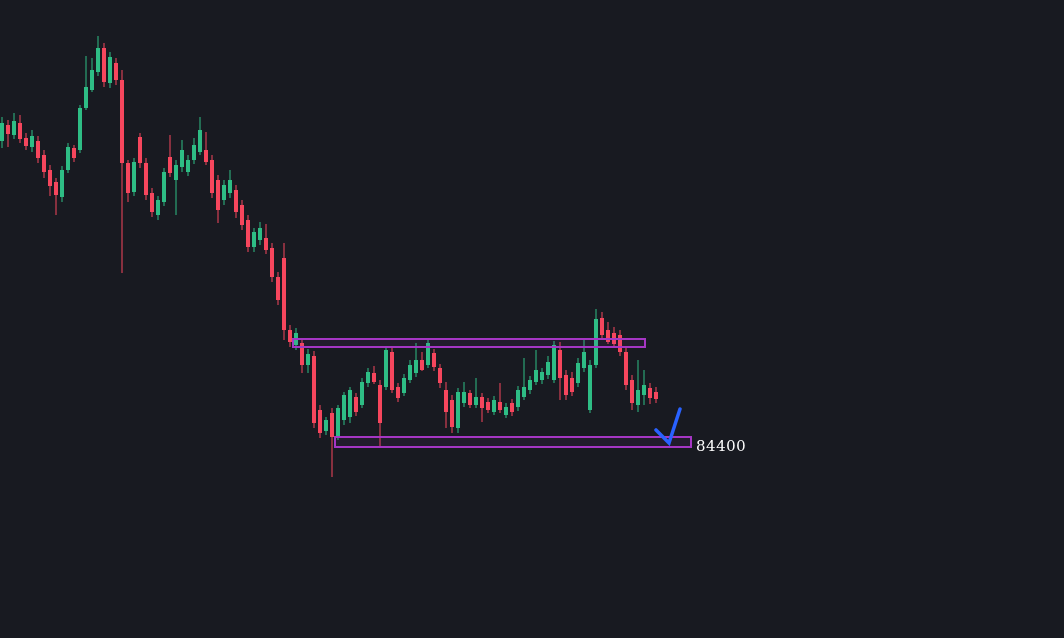 This screenshot has height=638, width=1064. I want to click on zone-drawings, so click(492, 393).